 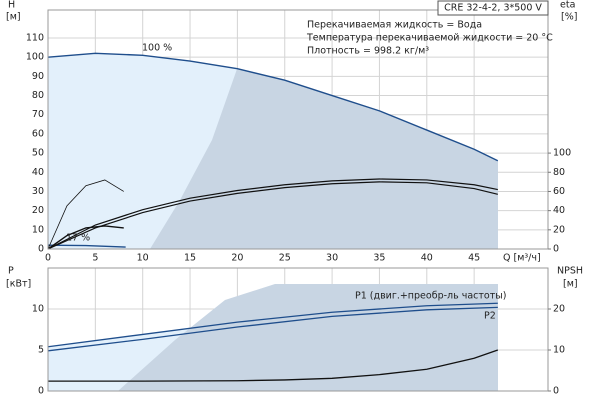 What do you see at coordinates (18, 284) in the screenshot?
I see `y-axis-unit: [кВт]` at bounding box center [18, 284].